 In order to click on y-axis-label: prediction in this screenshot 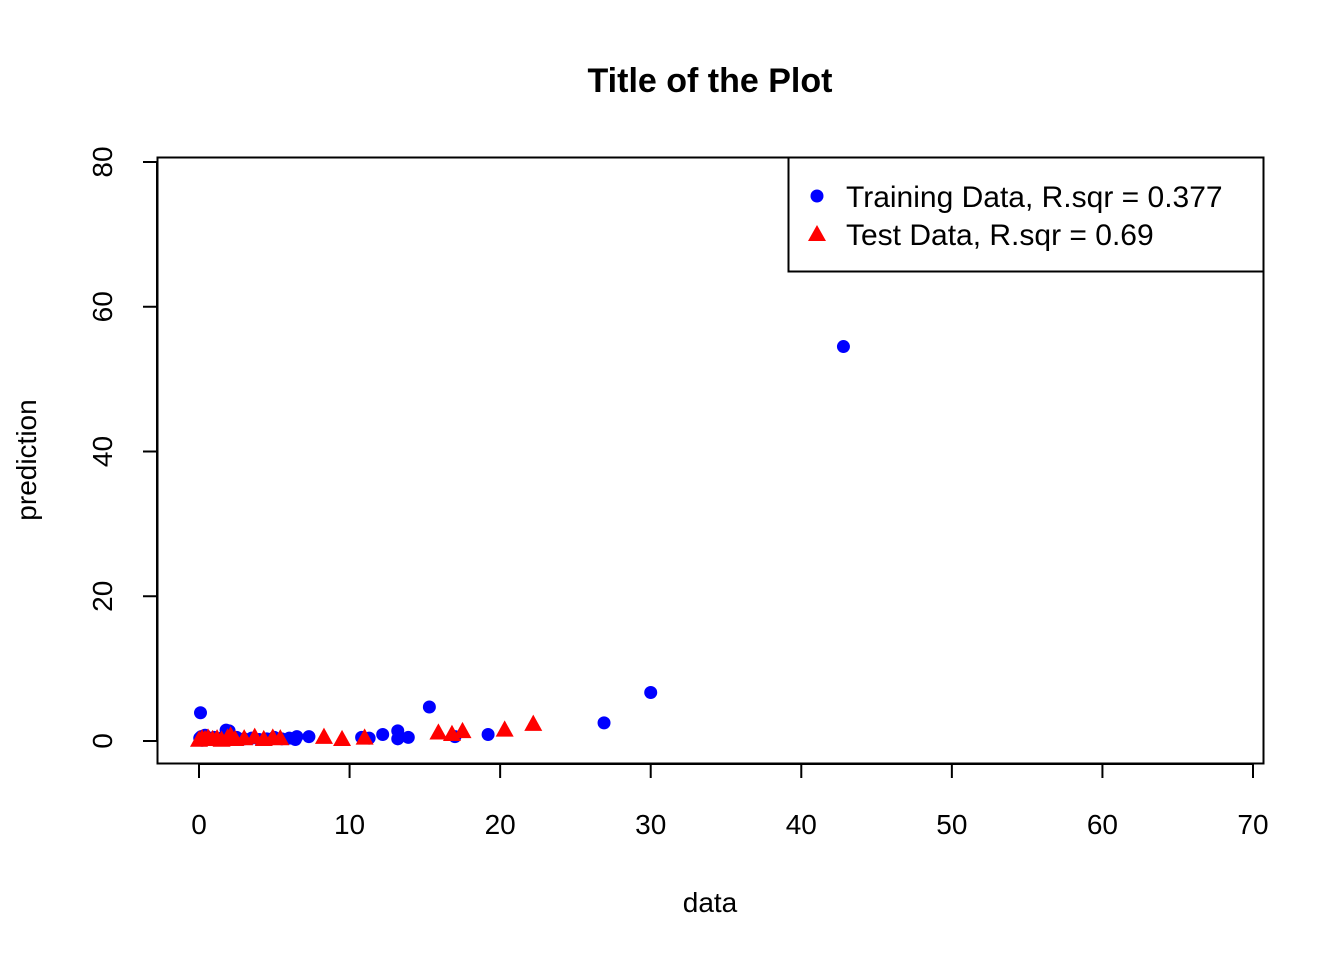, I will do `click(26, 459)`.